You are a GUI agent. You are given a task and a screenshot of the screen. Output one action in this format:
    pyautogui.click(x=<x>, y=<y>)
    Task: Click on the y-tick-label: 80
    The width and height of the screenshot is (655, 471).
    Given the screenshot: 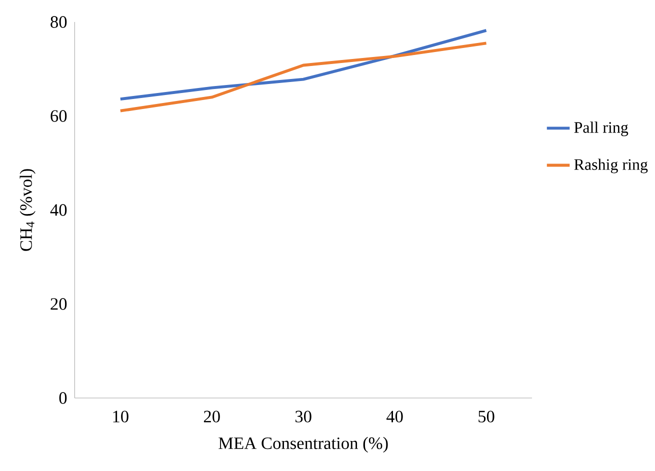 What is the action you would take?
    pyautogui.click(x=58, y=22)
    